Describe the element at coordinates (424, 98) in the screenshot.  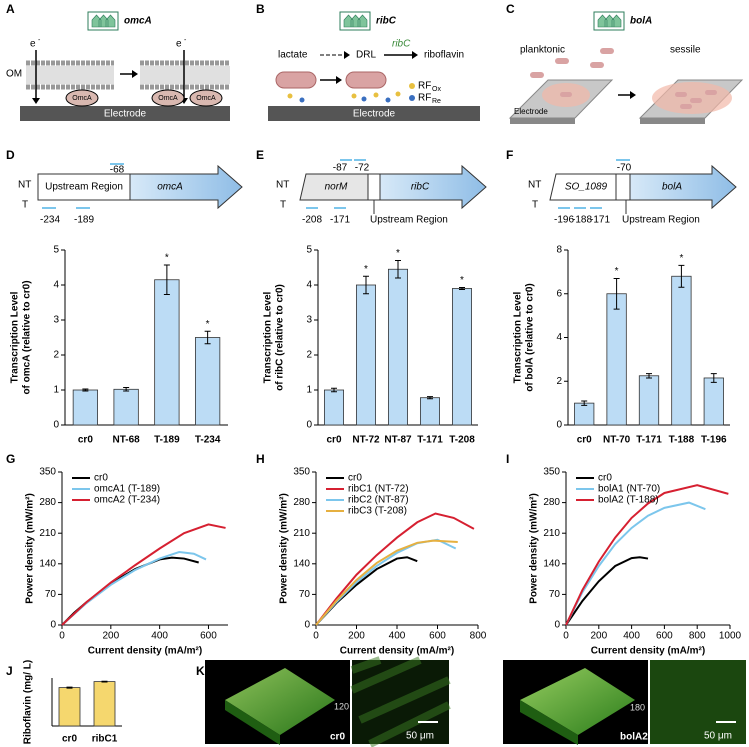
I see `rf-re: RF` at that location.